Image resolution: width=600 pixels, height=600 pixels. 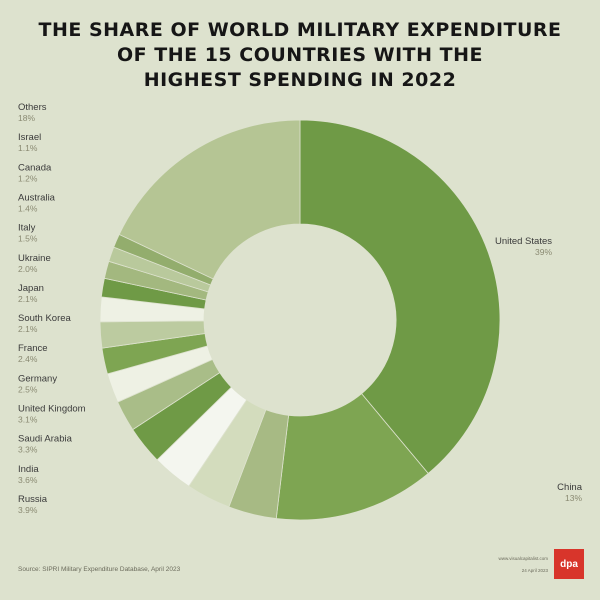 I want to click on value-india: 3.6%, so click(x=28, y=480).